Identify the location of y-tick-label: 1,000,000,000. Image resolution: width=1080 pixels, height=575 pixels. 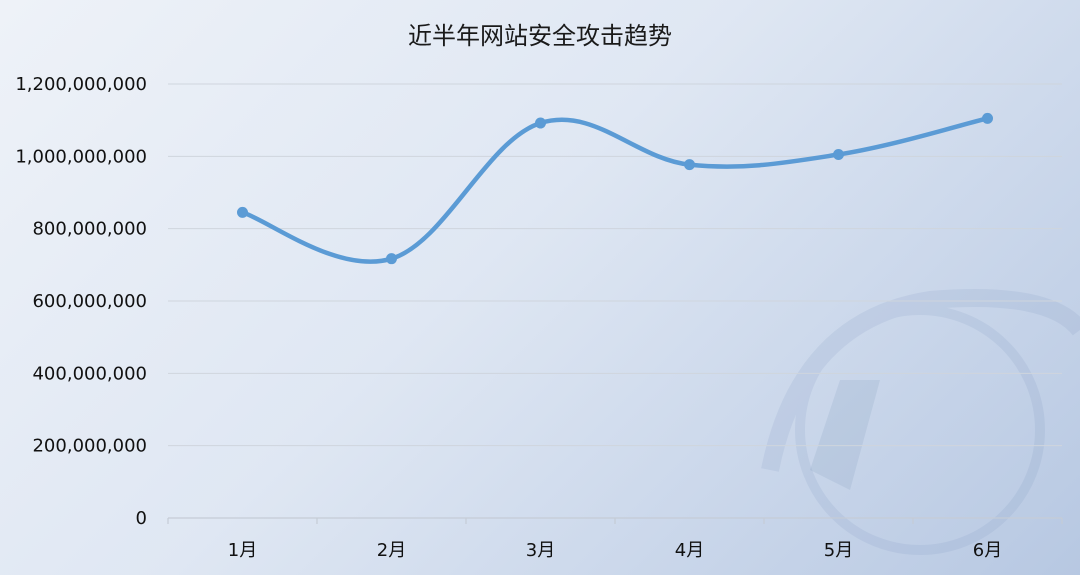
(81, 156).